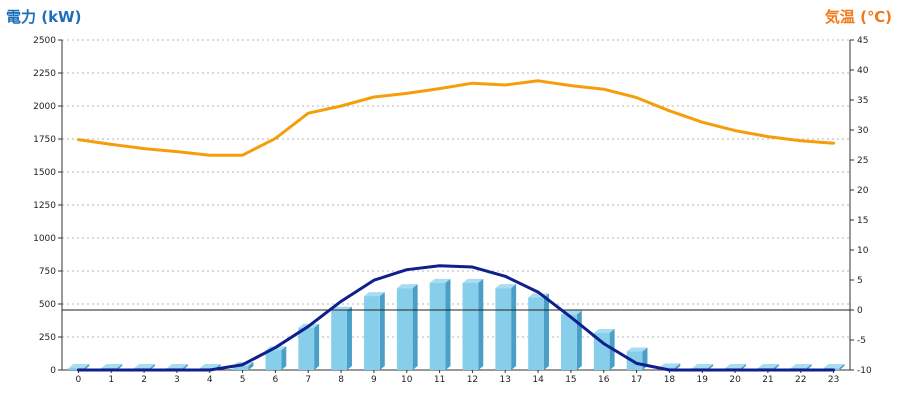 The image size is (900, 400). I want to click on right-tick-label: 15, so click(862, 221).